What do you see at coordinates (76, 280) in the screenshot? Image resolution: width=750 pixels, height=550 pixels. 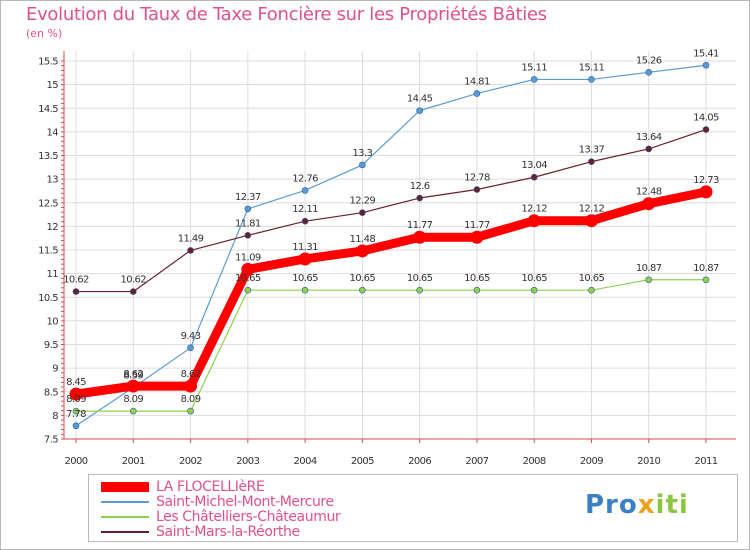 I see `data-label: 10.62` at bounding box center [76, 280].